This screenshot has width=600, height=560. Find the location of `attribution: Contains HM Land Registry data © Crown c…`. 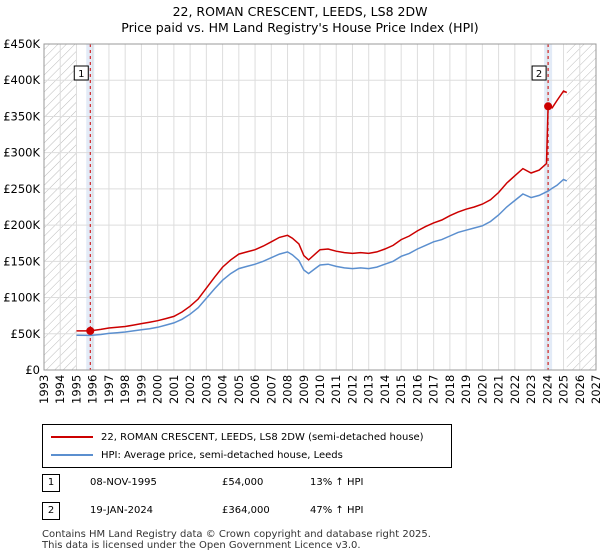

attribution: Contains HM Land Registry data © Crown c… is located at coordinates (236, 540).